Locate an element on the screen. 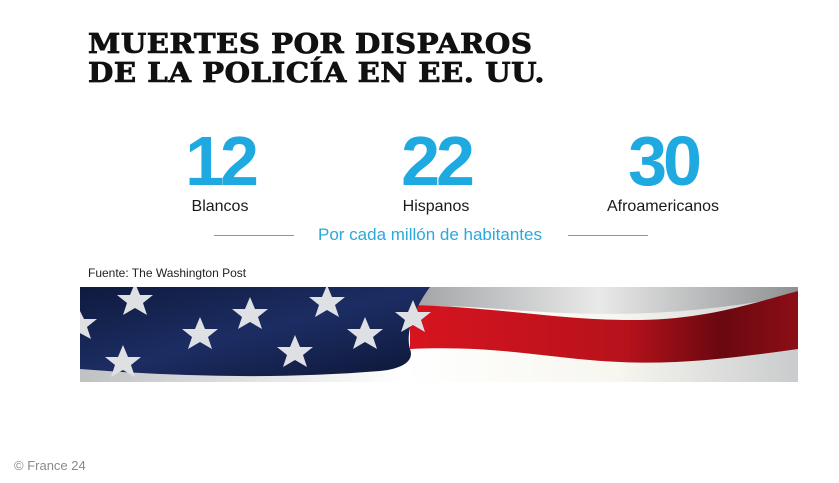 The height and width of the screenshot is (483, 839). stat-label: Blancos is located at coordinates (220, 206).